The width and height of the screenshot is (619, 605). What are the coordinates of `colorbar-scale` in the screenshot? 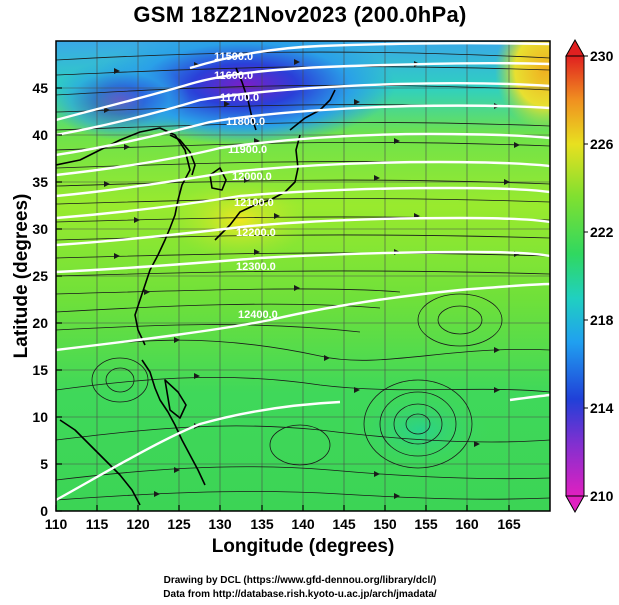 It's located at (575, 276).